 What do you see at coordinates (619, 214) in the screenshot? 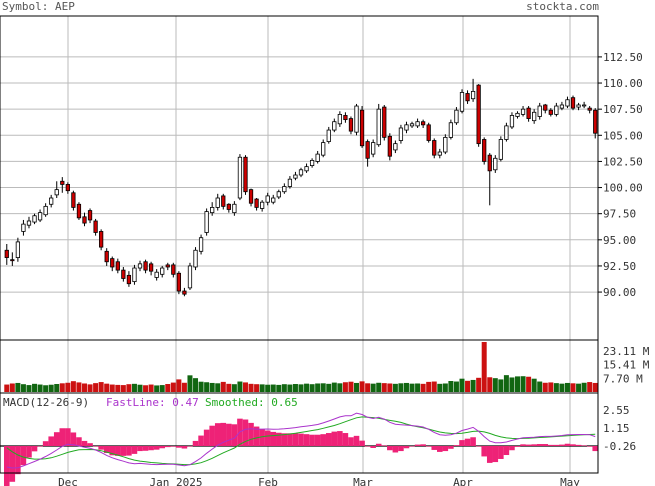
I see `price-tick-label: 97.50` at bounding box center [619, 214].